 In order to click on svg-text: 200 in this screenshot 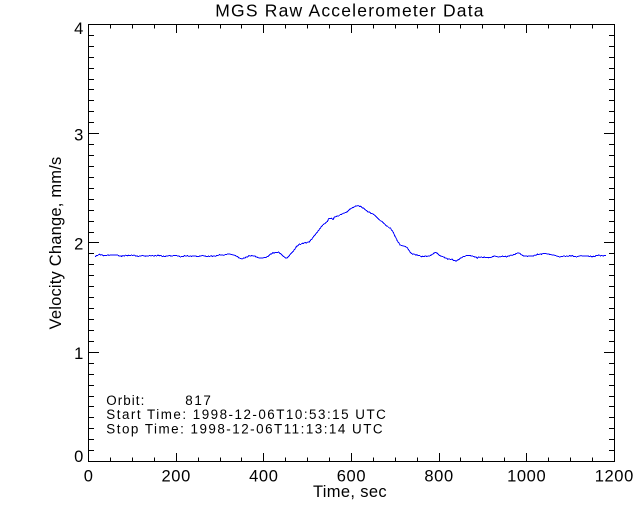, I will do `click(176, 476)`.